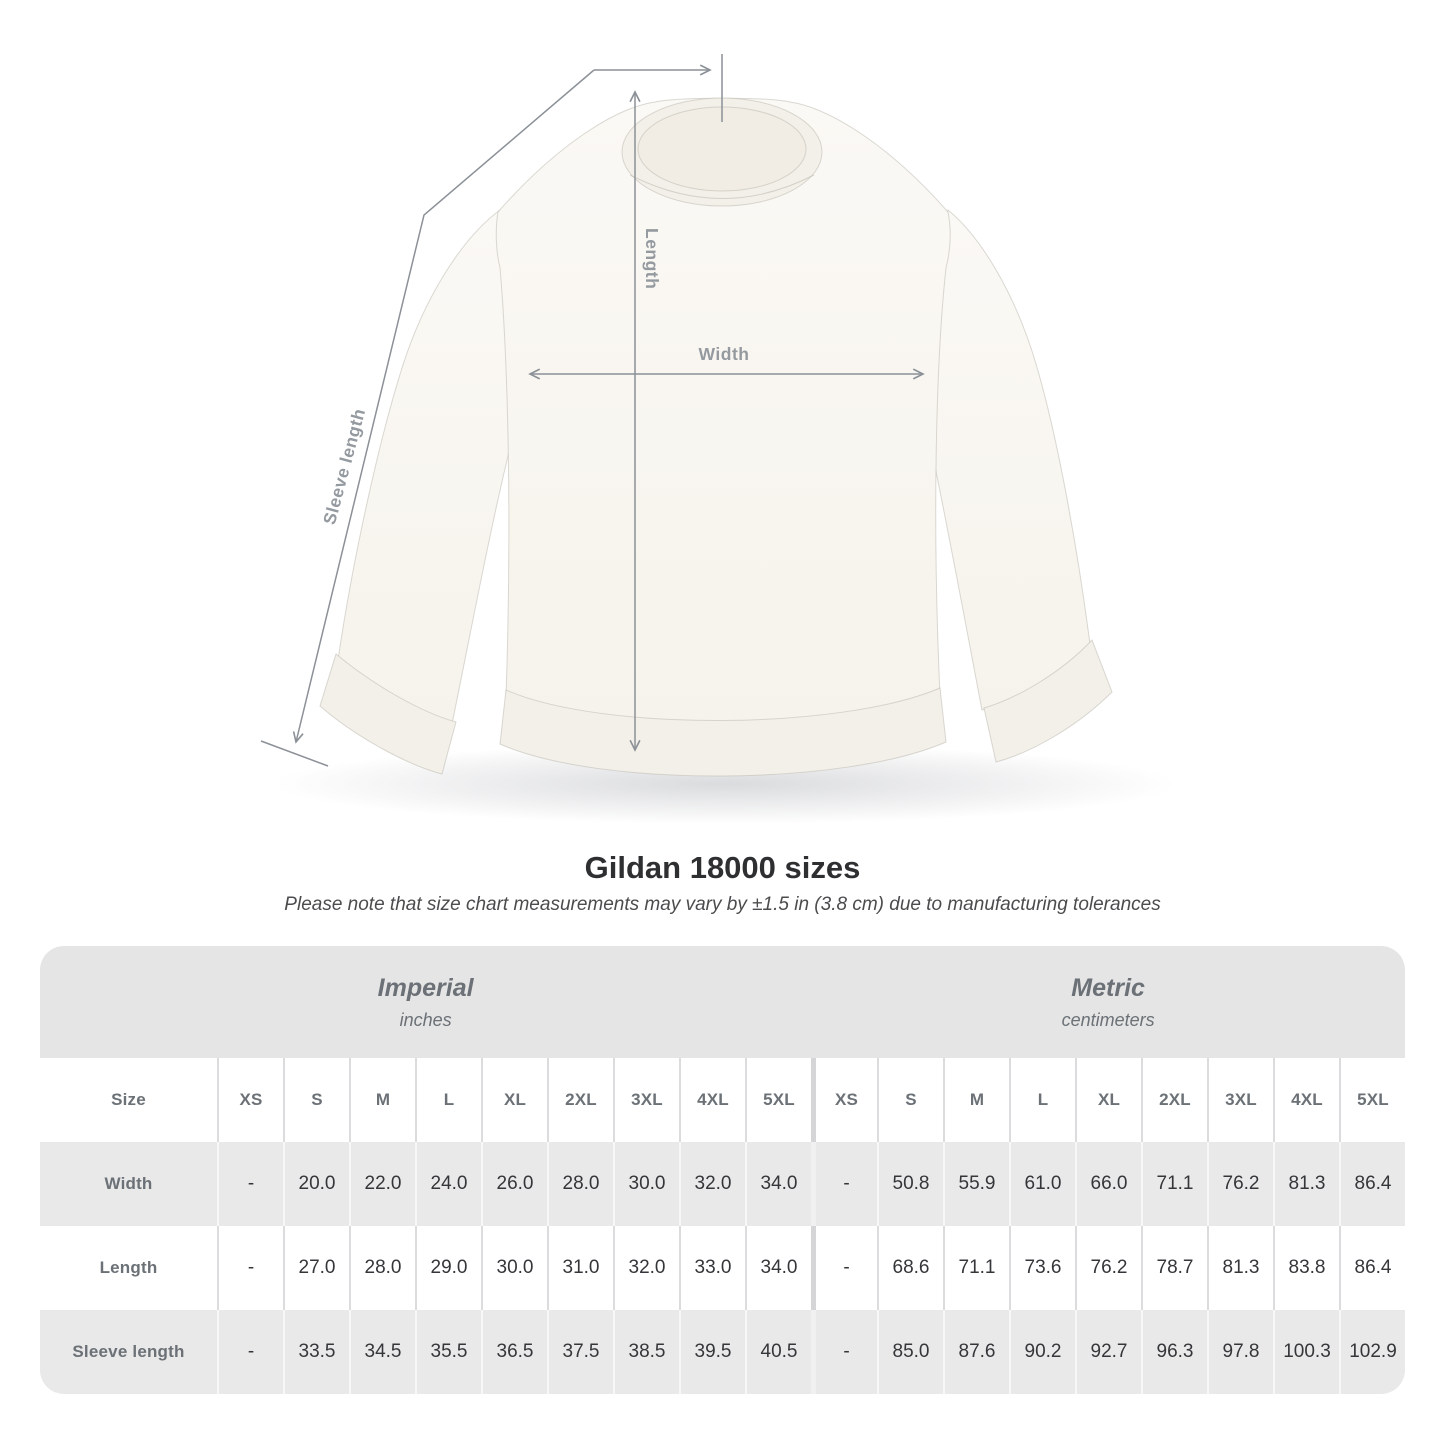 The image size is (1445, 1445). What do you see at coordinates (976, 1184) in the screenshot?
I see `size-value-cell: 55.9` at bounding box center [976, 1184].